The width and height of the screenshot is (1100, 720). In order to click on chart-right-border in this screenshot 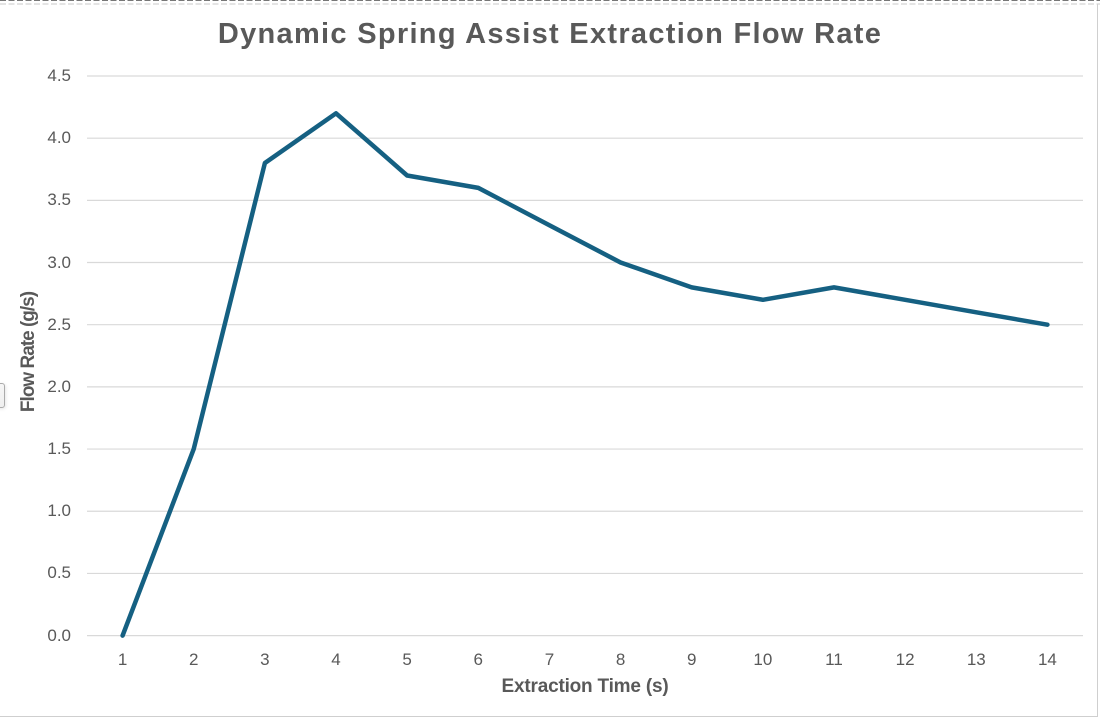, I will do `click(1098, 360)`.